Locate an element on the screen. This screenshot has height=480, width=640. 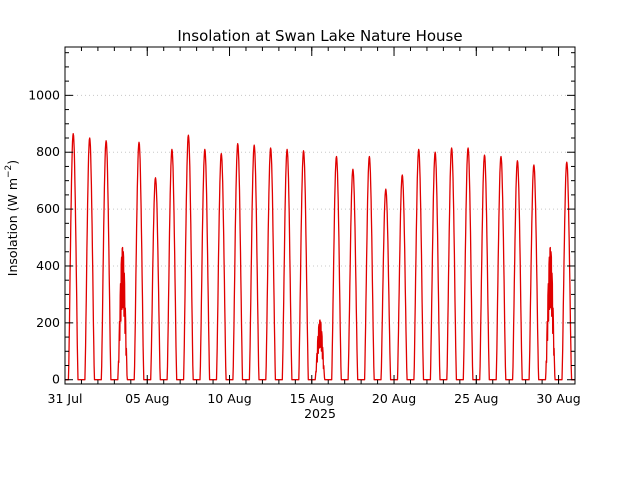
y-axis-label: Insolation (W m−2) is located at coordinates (12, 218).